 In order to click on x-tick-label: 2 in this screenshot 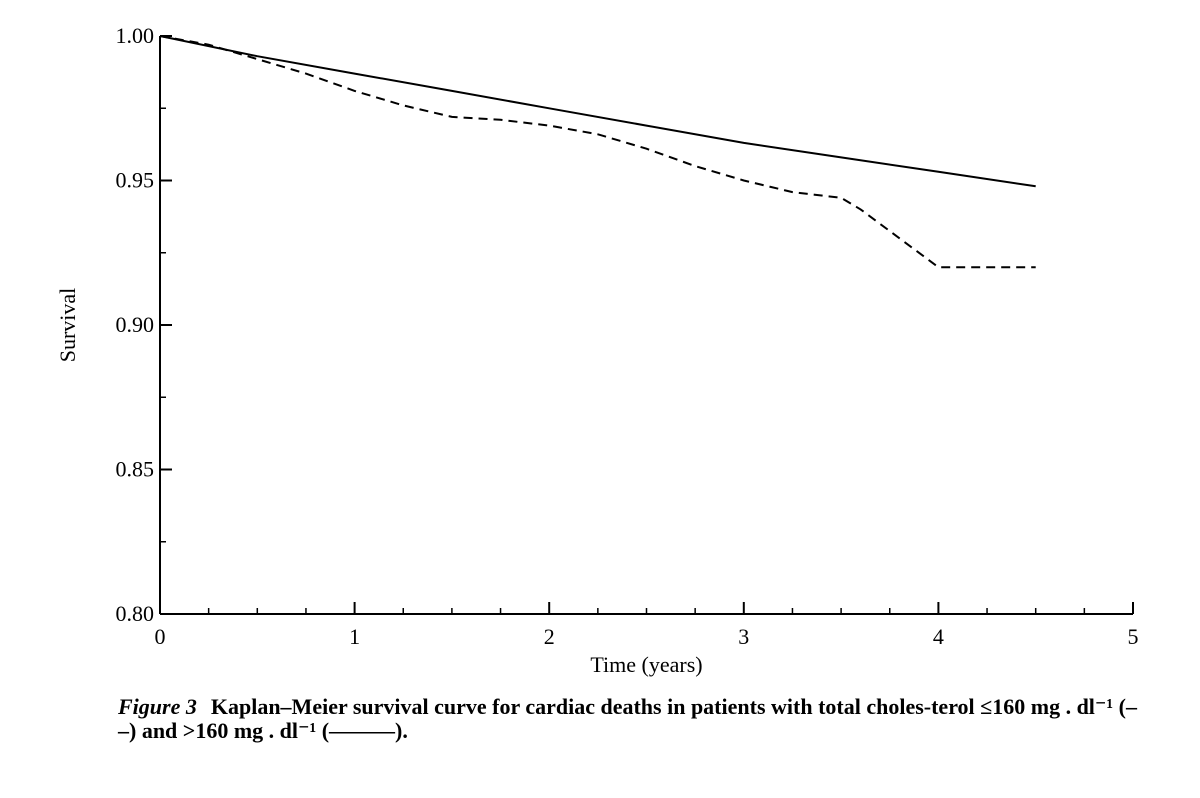, I will do `click(549, 636)`.